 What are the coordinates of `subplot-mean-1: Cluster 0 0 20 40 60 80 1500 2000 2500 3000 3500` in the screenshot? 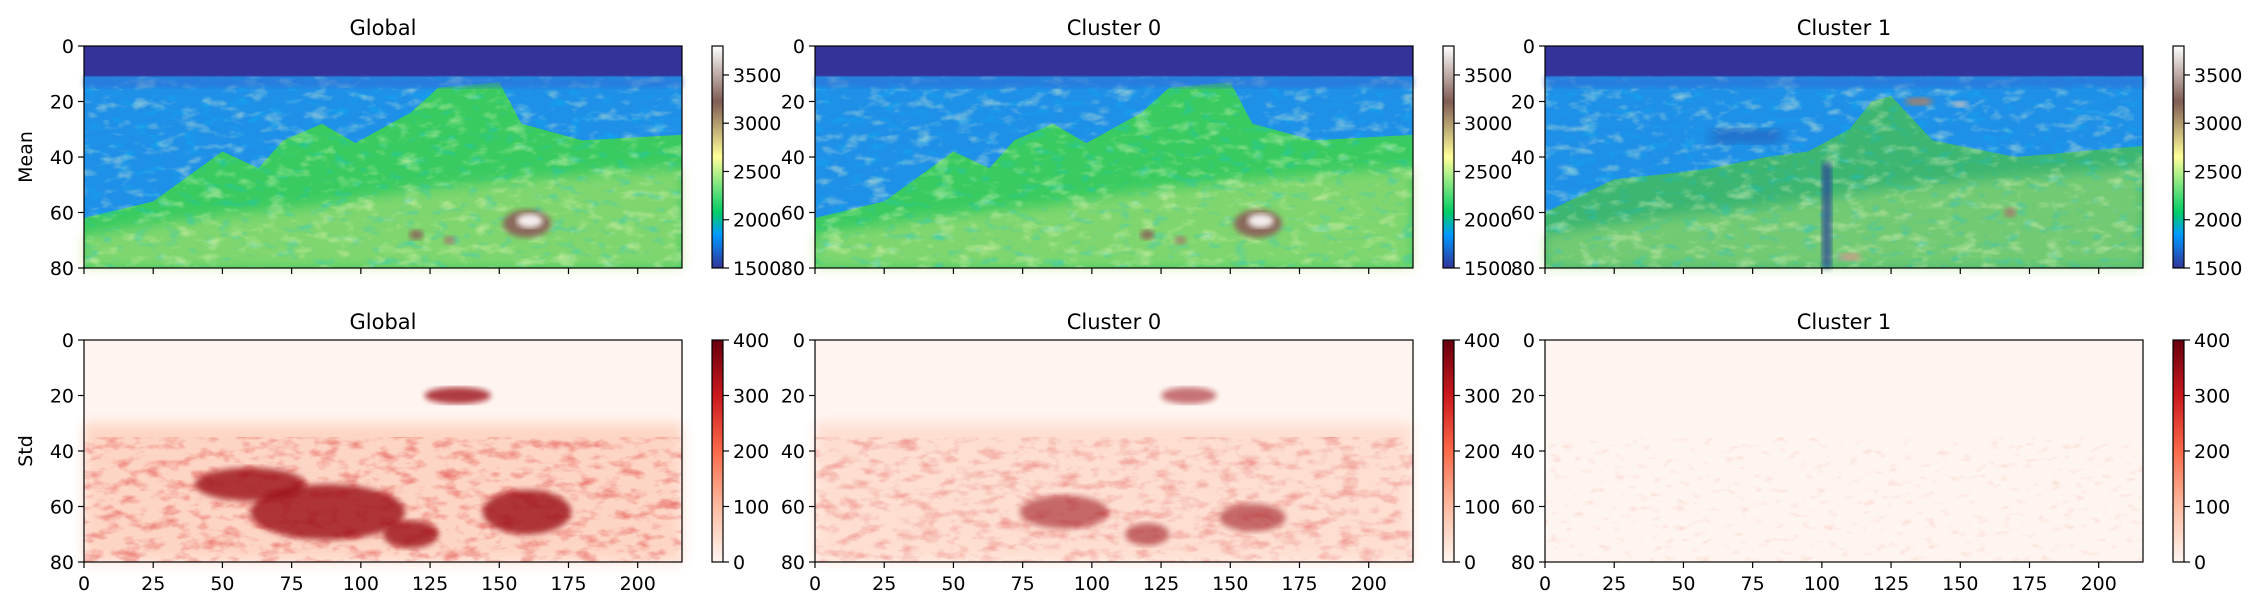 It's located at (1147, 148).